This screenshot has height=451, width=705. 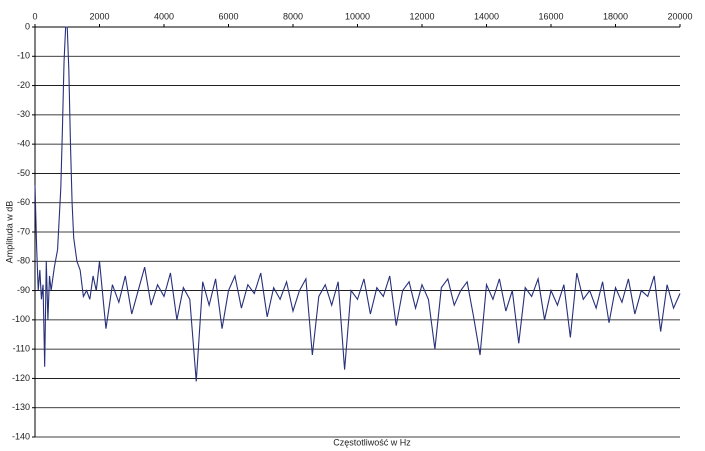 I want to click on y-tick-label: -60, so click(x=23, y=202).